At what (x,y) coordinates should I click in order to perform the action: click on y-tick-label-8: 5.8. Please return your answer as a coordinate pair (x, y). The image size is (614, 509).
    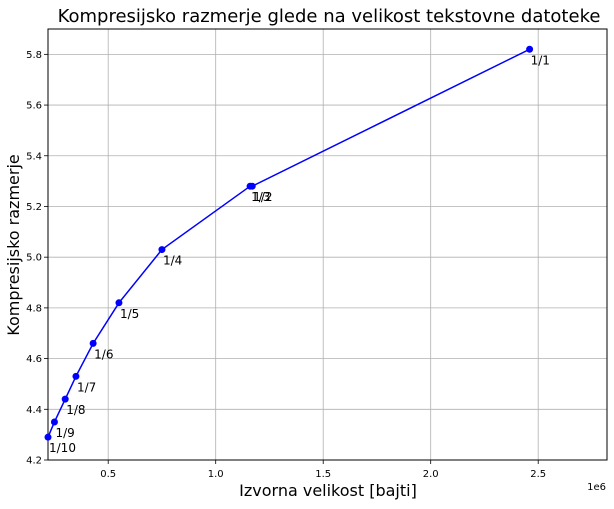
    Looking at the image, I should click on (34, 55).